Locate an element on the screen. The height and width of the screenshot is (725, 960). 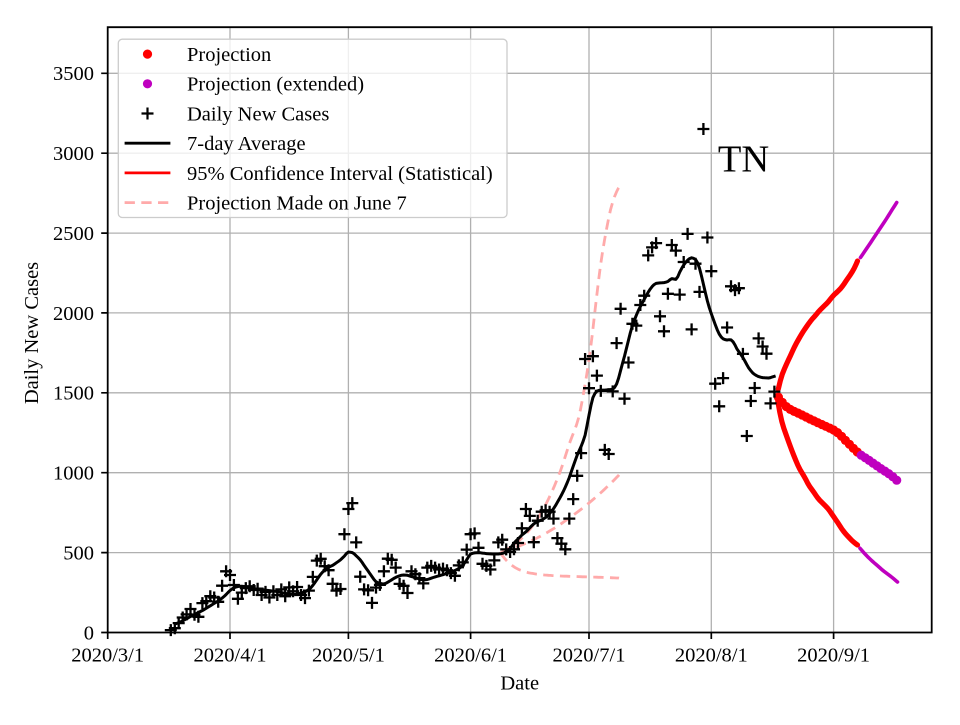
svg-text: 2020/5/1 is located at coordinates (348, 655).